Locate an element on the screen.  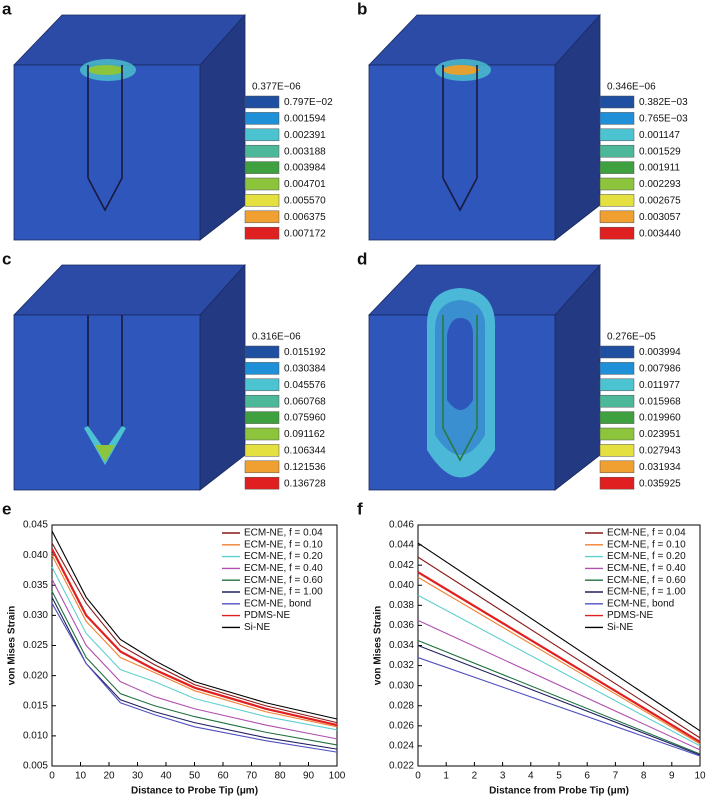
legend-label: 0.035925 is located at coordinates (660, 483).